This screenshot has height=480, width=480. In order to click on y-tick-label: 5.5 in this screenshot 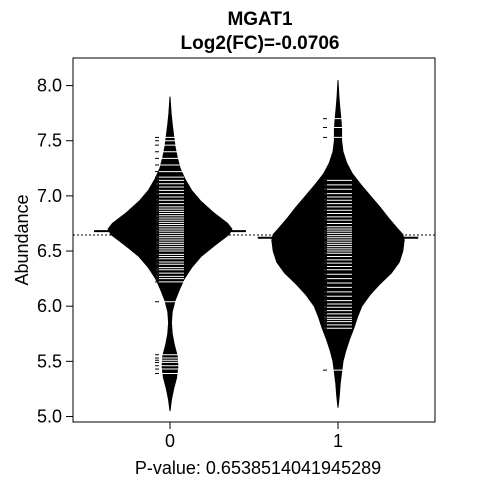, I will do `click(49, 361)`.